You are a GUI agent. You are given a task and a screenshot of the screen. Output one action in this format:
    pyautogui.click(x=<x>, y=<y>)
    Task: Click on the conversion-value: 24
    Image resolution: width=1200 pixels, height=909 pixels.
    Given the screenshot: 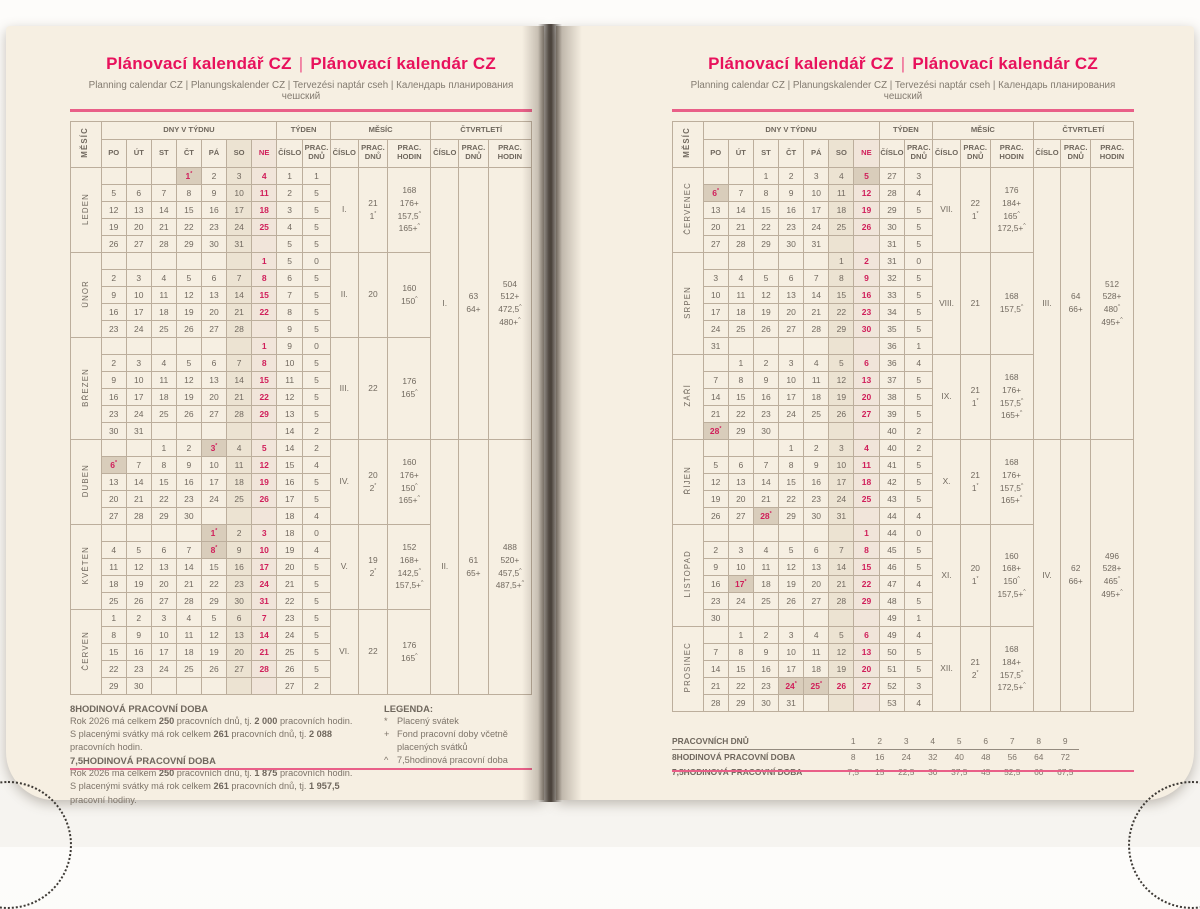 What is the action you would take?
    pyautogui.click(x=906, y=757)
    